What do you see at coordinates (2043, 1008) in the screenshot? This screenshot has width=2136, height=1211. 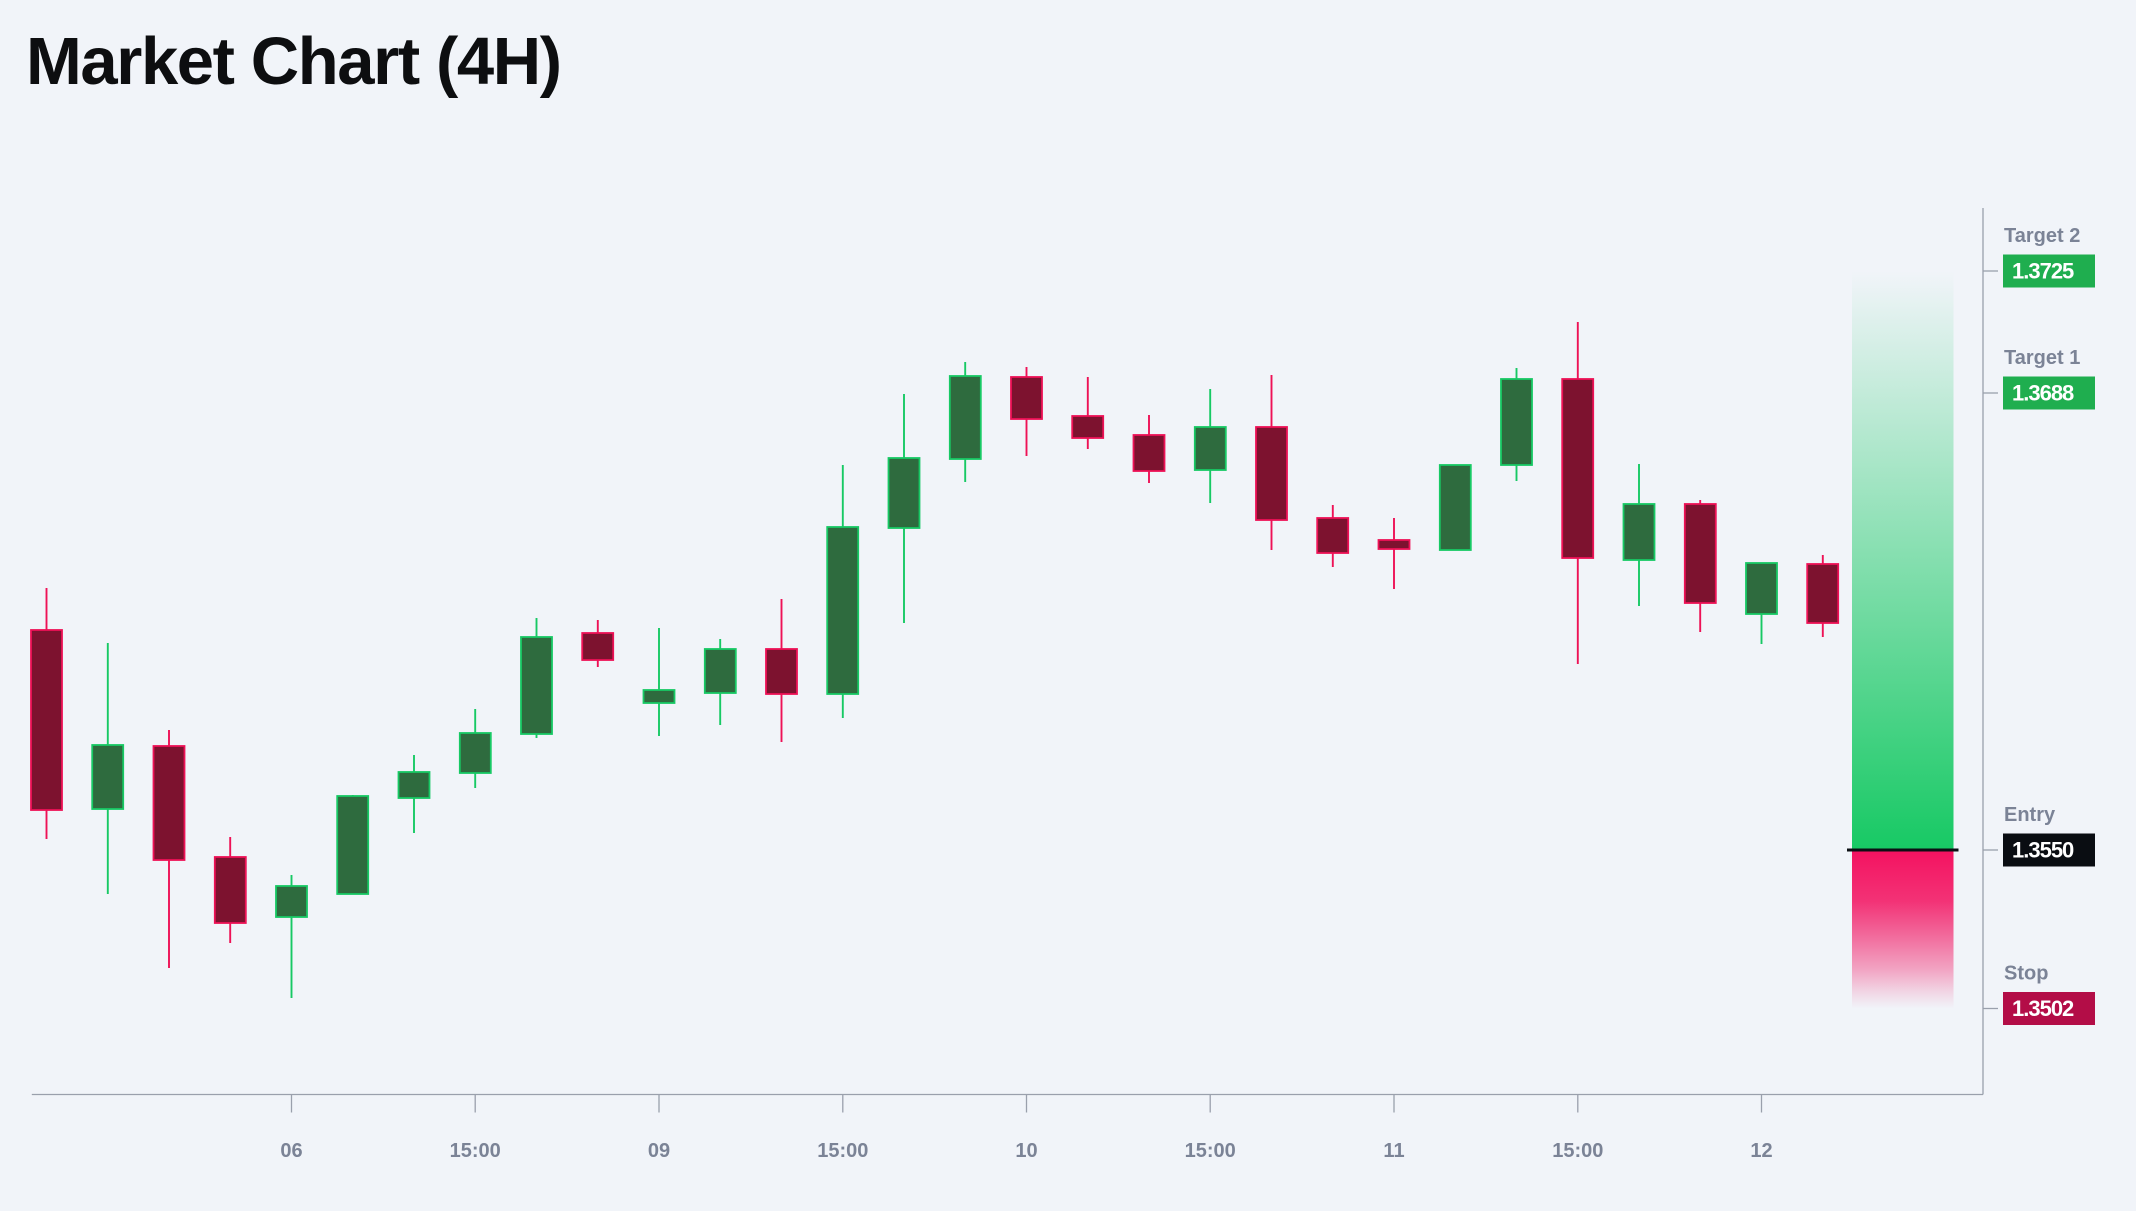 I see `svg-text: 1.3502` at bounding box center [2043, 1008].